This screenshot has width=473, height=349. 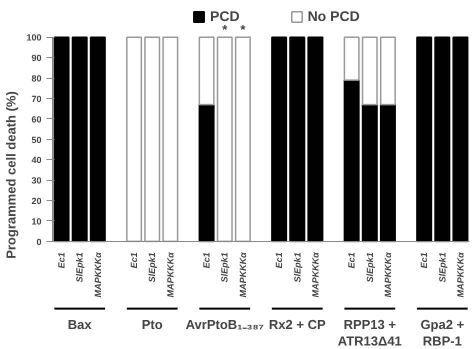 I want to click on y-tick-label: 50, so click(x=36, y=139).